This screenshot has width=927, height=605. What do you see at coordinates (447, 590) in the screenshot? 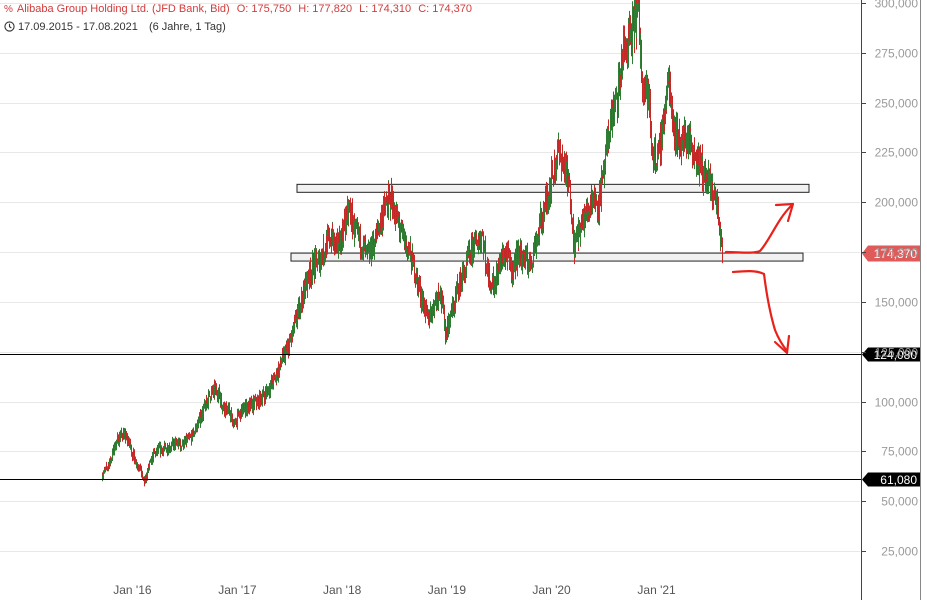
I see `x-tick-label: Jan '19` at bounding box center [447, 590].